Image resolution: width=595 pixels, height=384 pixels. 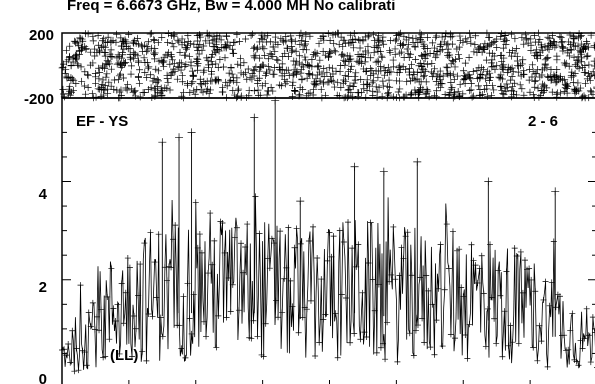 I want to click on channel-range-label: 2 - 6, so click(x=543, y=121).